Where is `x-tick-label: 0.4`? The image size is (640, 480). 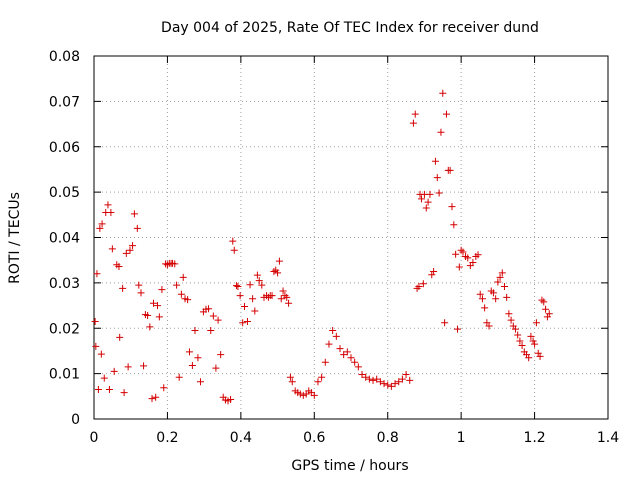
x-tick-label: 0.4 is located at coordinates (241, 438).